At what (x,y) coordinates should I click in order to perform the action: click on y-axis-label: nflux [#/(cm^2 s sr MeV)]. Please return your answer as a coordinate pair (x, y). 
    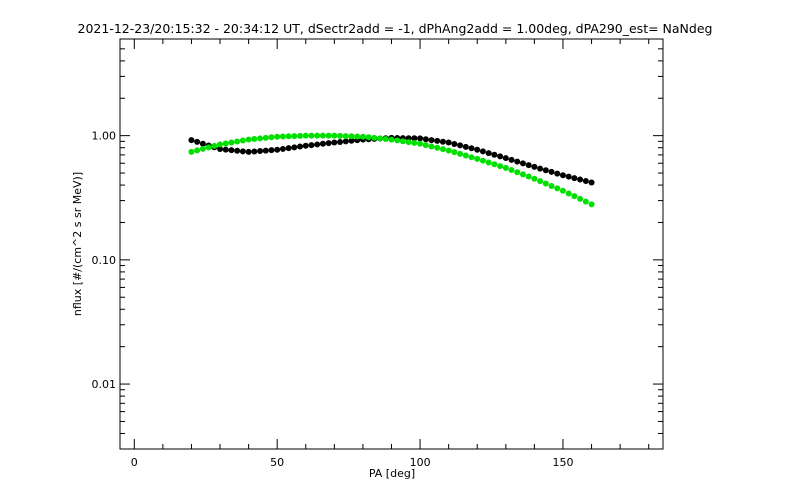
    Looking at the image, I should click on (77, 244).